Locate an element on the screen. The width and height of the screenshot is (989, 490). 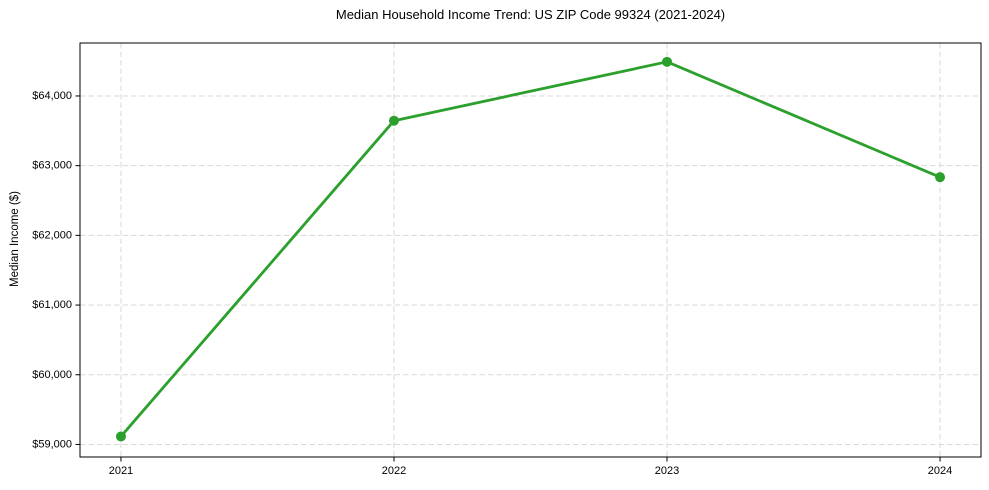
y-tick-label: $62,000 is located at coordinates (52, 235).